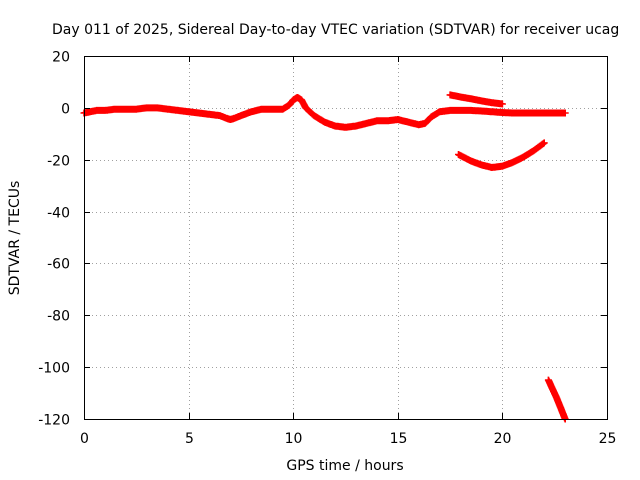  Describe the element at coordinates (58, 162) in the screenshot. I see `y-tick-label: -20` at that location.